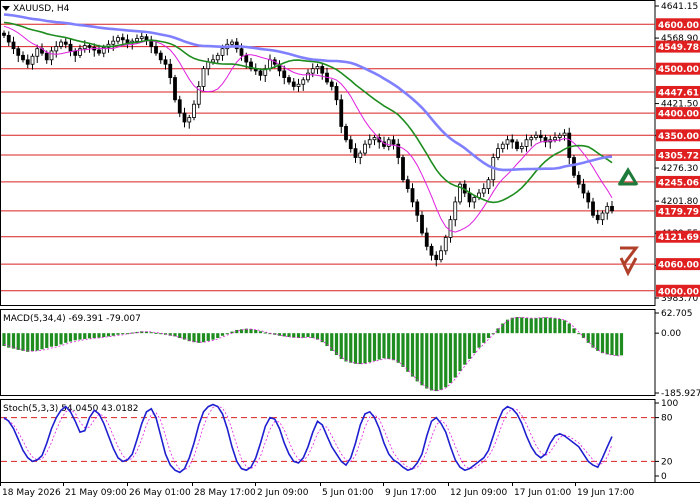 Image resolution: width=700 pixels, height=500 pixels. Describe the element at coordinates (542, 493) in the screenshot. I see `time-tick-label: 17 Jun 01:00` at that location.